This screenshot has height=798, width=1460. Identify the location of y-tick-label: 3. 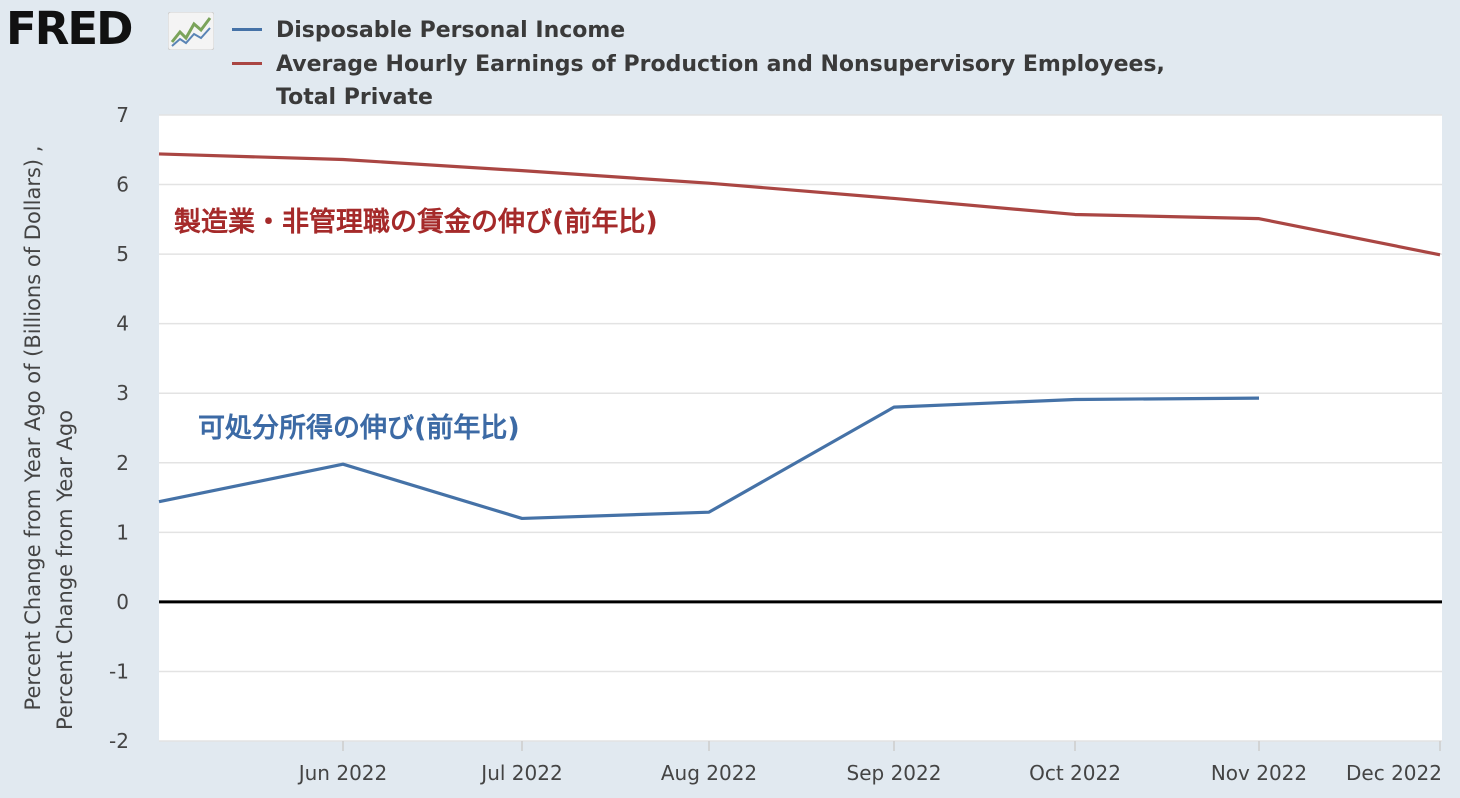
(122, 393).